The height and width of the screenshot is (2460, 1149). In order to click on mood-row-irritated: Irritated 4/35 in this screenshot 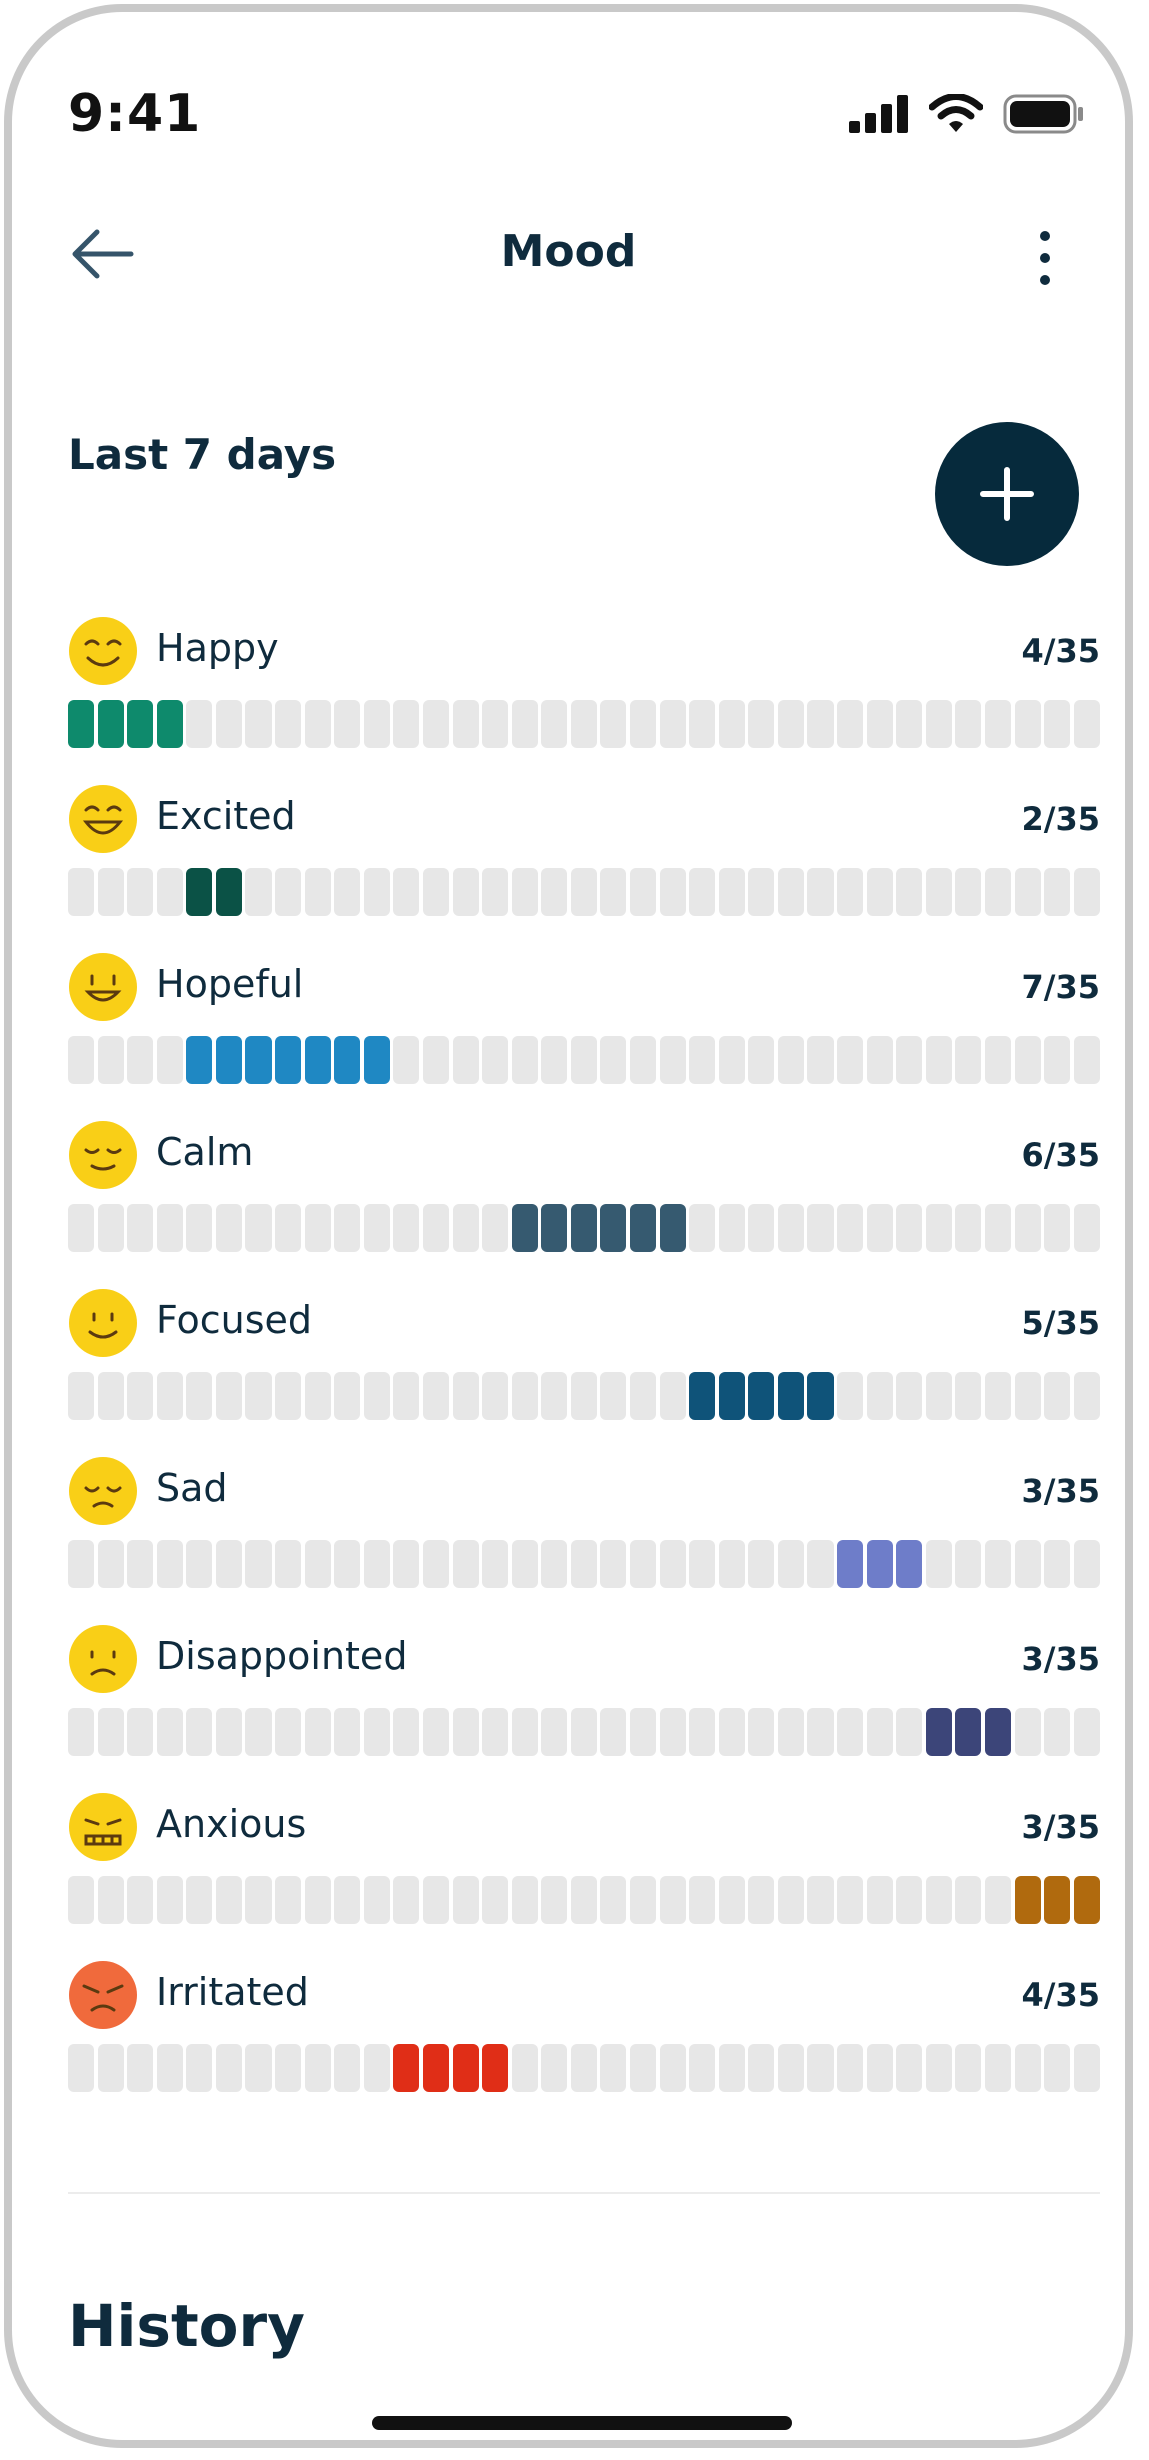, I will do `click(584, 2044)`.